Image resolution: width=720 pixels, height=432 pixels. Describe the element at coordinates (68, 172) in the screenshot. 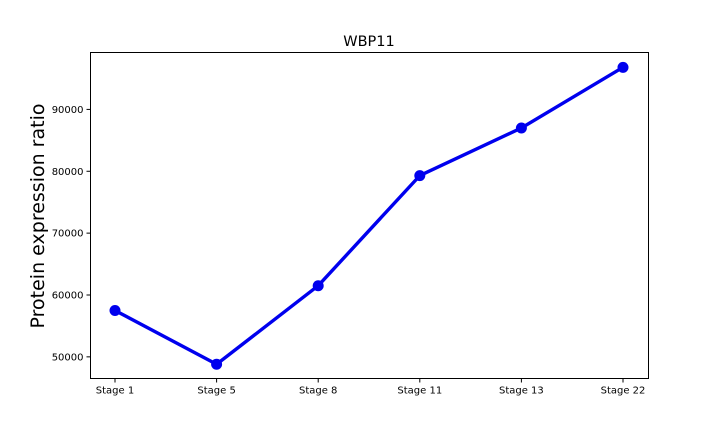

I see `y-tick-label: 80000` at that location.